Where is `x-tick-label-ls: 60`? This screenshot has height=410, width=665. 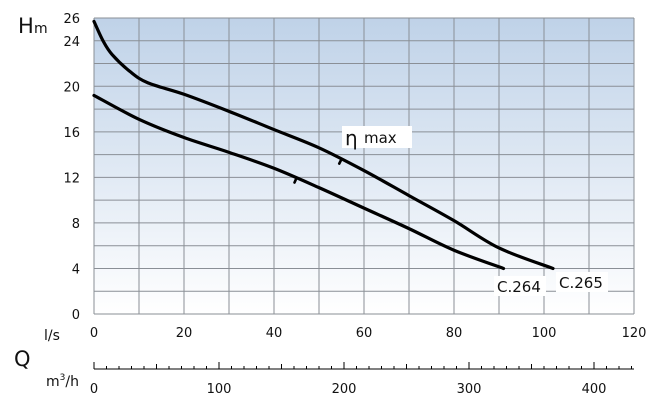
x-tick-label-ls: 60 is located at coordinates (364, 333).